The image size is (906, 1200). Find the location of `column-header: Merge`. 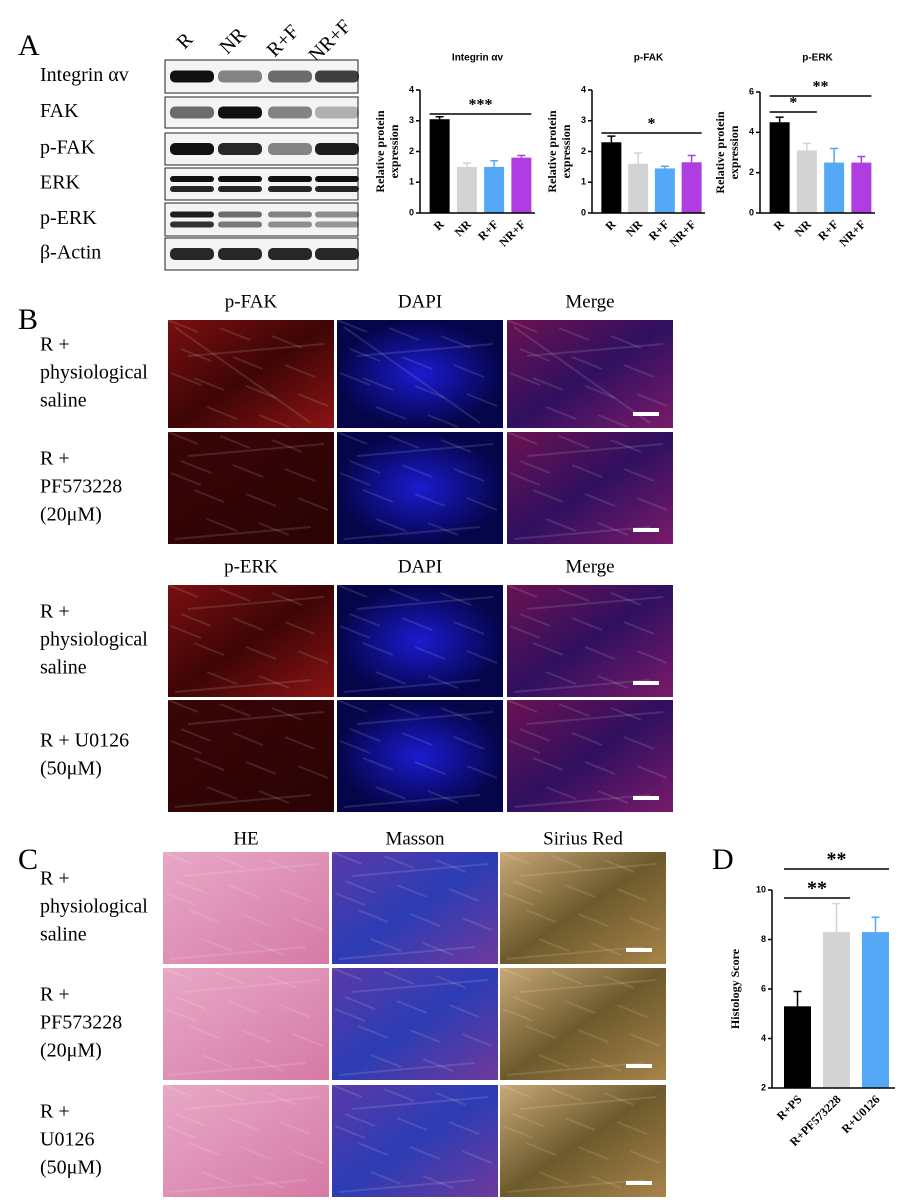

column-header: Merge is located at coordinates (589, 301).